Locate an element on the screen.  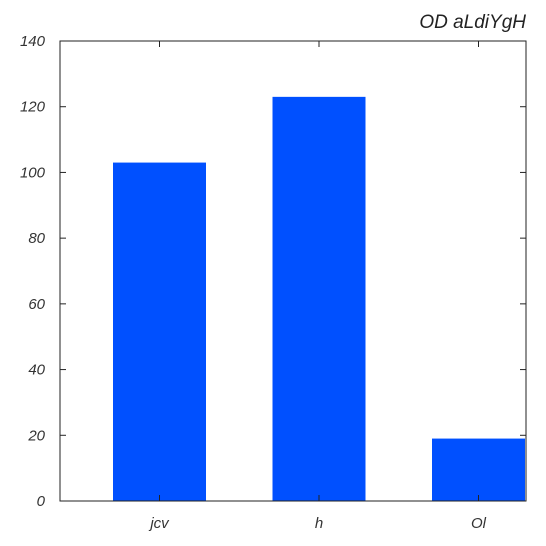
y-tick-label-0: 0 is located at coordinates (41, 501).